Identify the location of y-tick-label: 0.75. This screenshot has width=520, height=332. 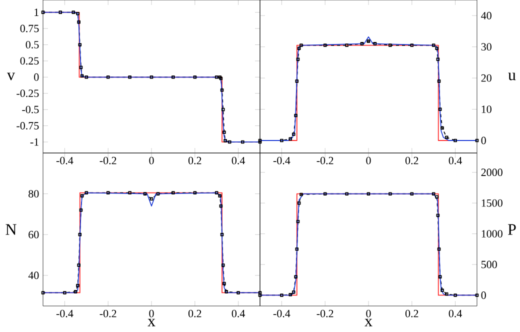
(29, 28).